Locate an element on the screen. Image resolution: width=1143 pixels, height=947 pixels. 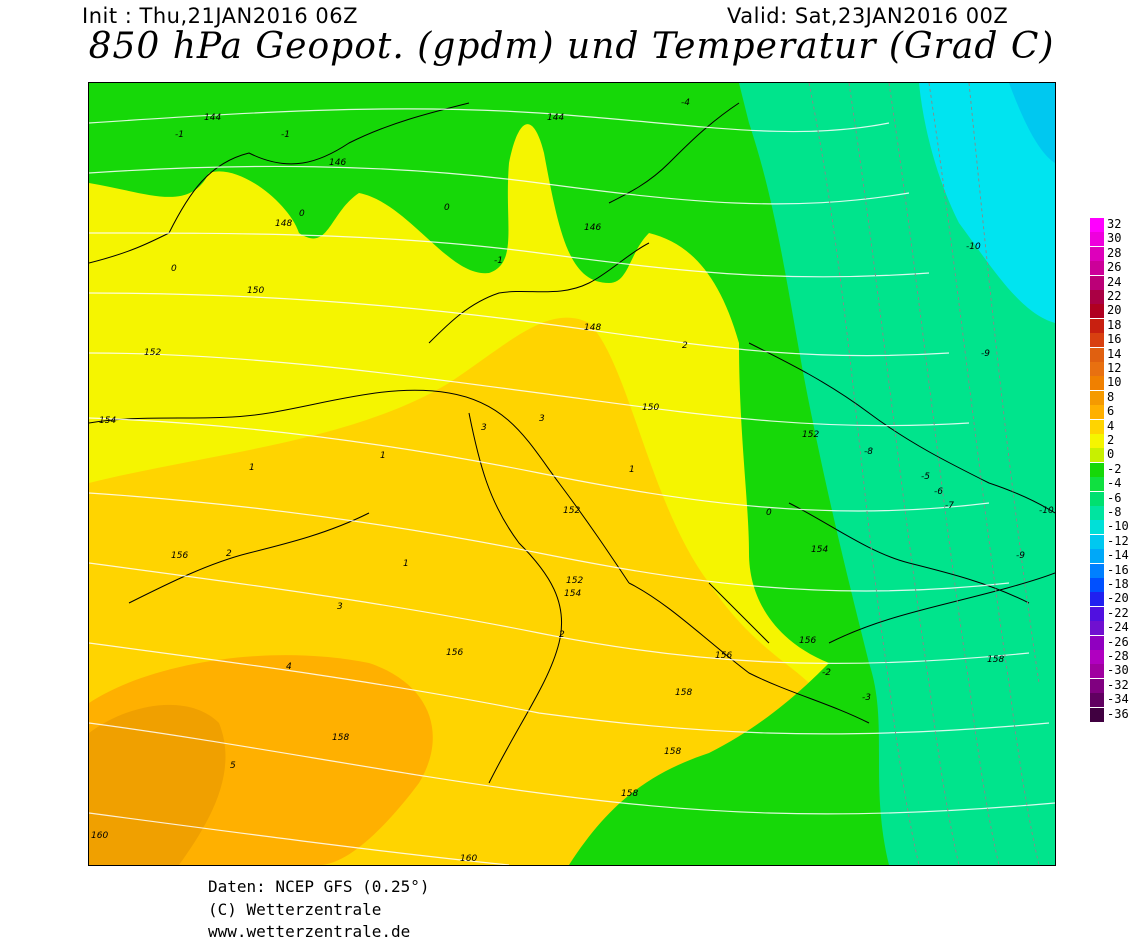
cyan-zone is located at coordinates (987, 203).